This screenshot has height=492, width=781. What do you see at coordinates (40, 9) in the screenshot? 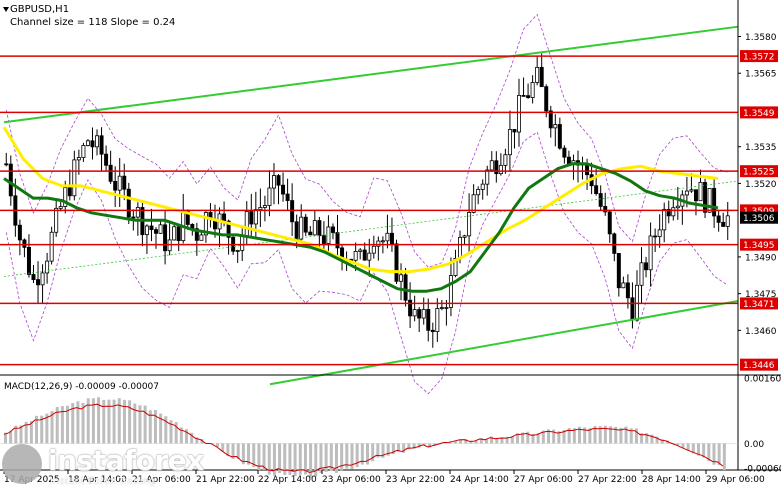
I see `symbol-title: GBPUSD,H1` at bounding box center [40, 9].